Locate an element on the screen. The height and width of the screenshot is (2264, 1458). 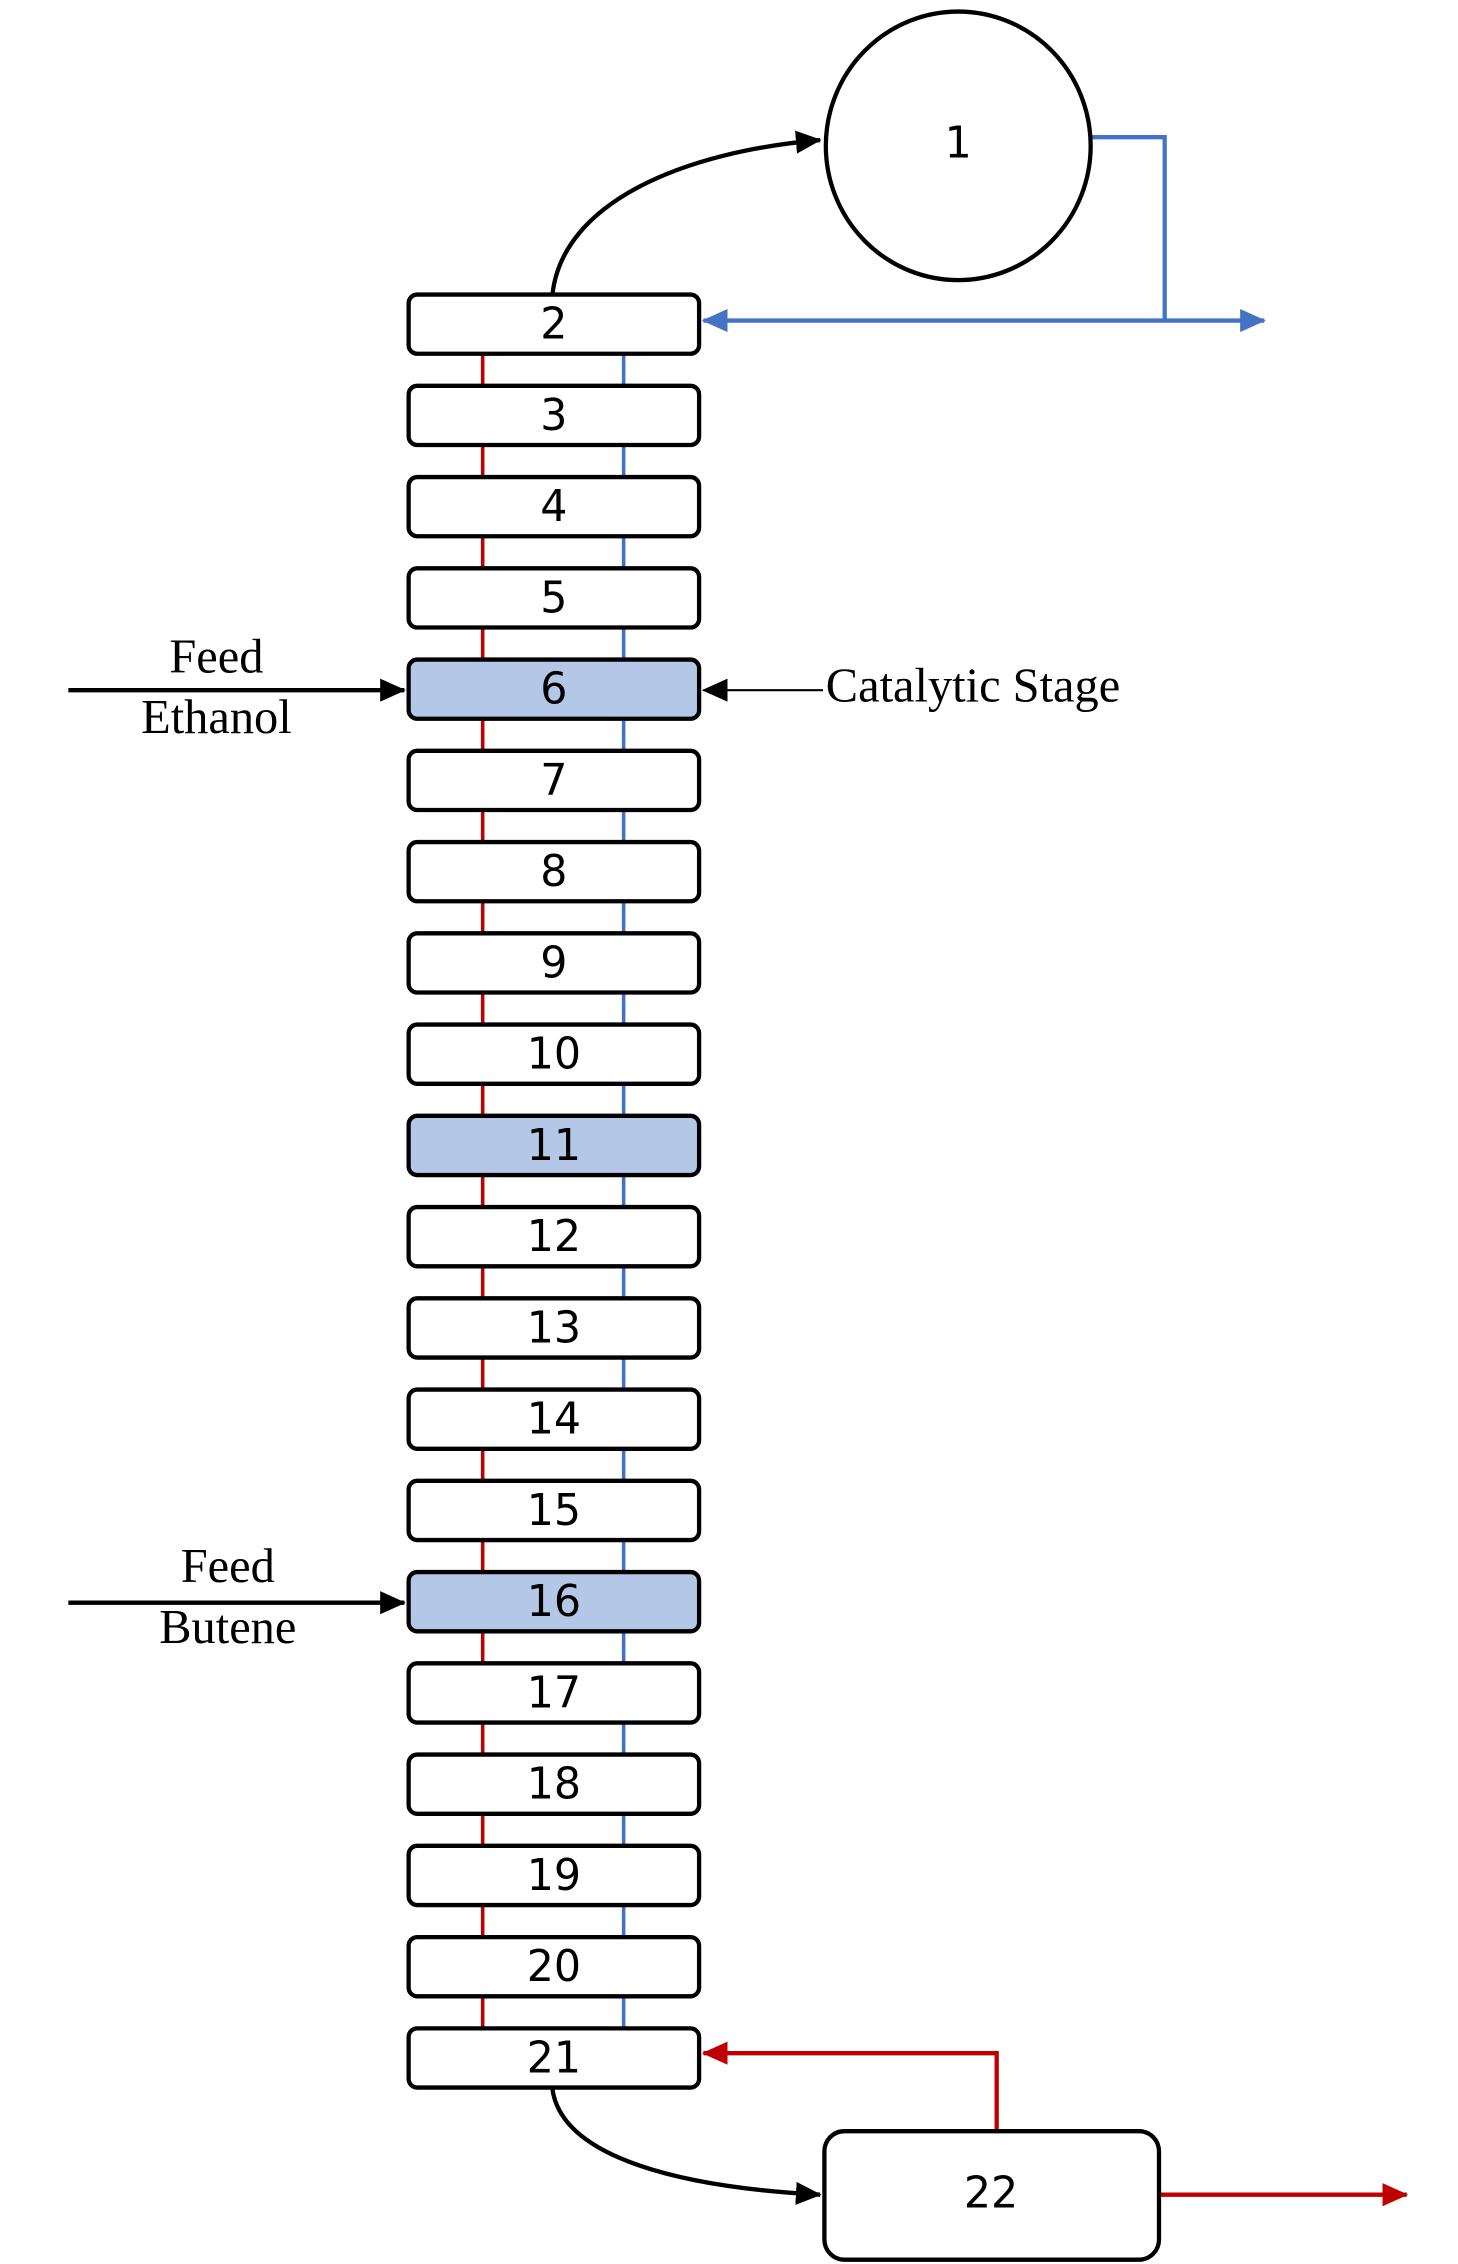
stage-label: 12 is located at coordinates (554, 1237).